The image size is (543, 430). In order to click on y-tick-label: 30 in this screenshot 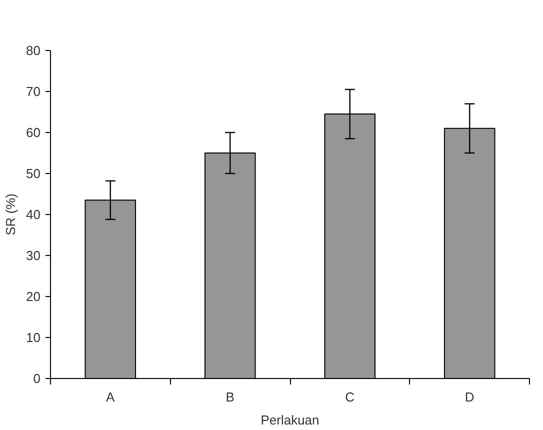, I will do `click(33, 255)`.